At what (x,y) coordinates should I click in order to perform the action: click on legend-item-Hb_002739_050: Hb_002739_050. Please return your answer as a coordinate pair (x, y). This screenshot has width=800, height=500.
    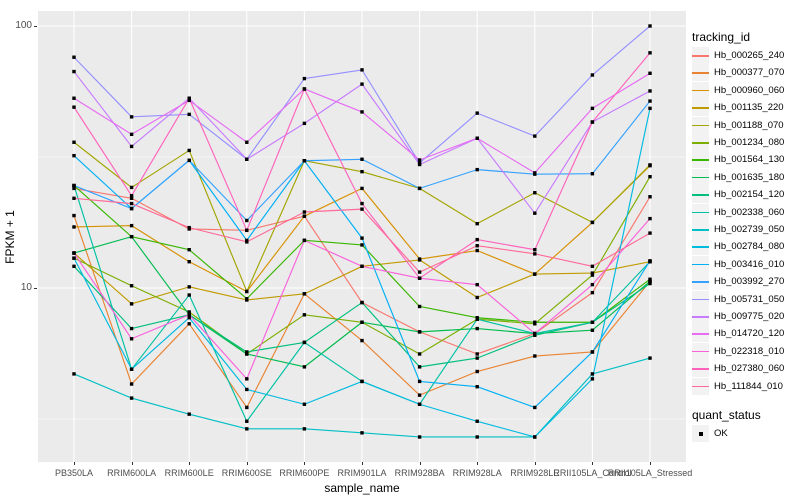
    Looking at the image, I should click on (738, 229).